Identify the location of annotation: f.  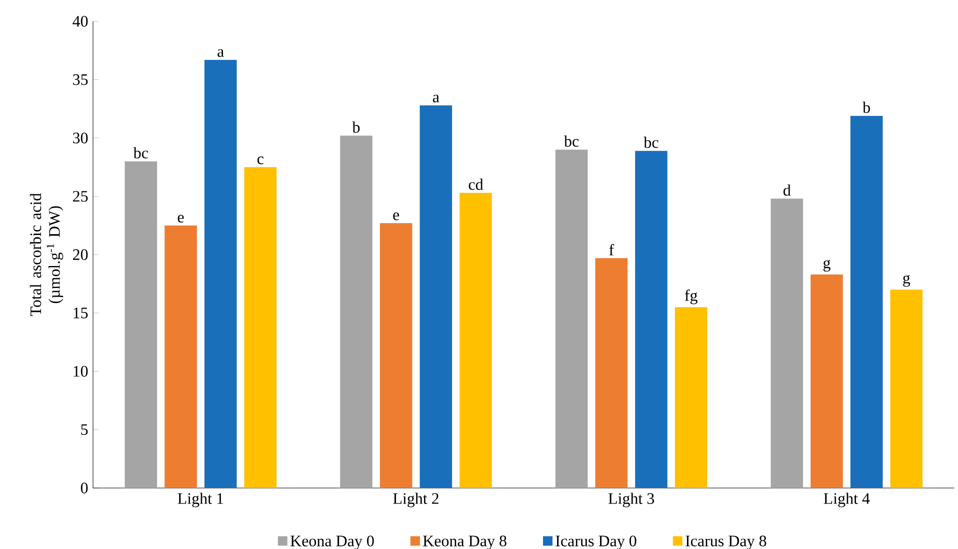
(611, 250).